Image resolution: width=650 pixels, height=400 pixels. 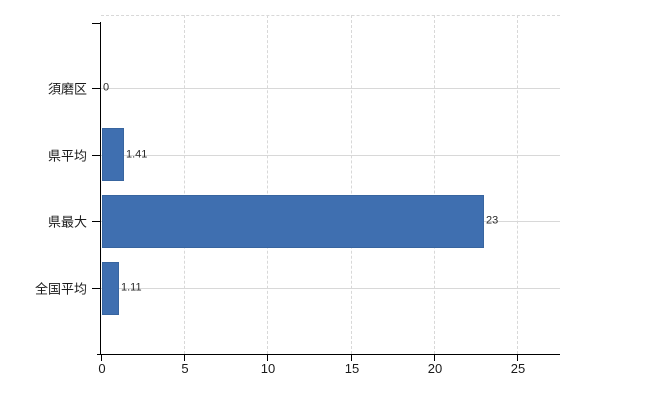 What do you see at coordinates (328, 354) in the screenshot?
I see `x-axis-line` at bounding box center [328, 354].